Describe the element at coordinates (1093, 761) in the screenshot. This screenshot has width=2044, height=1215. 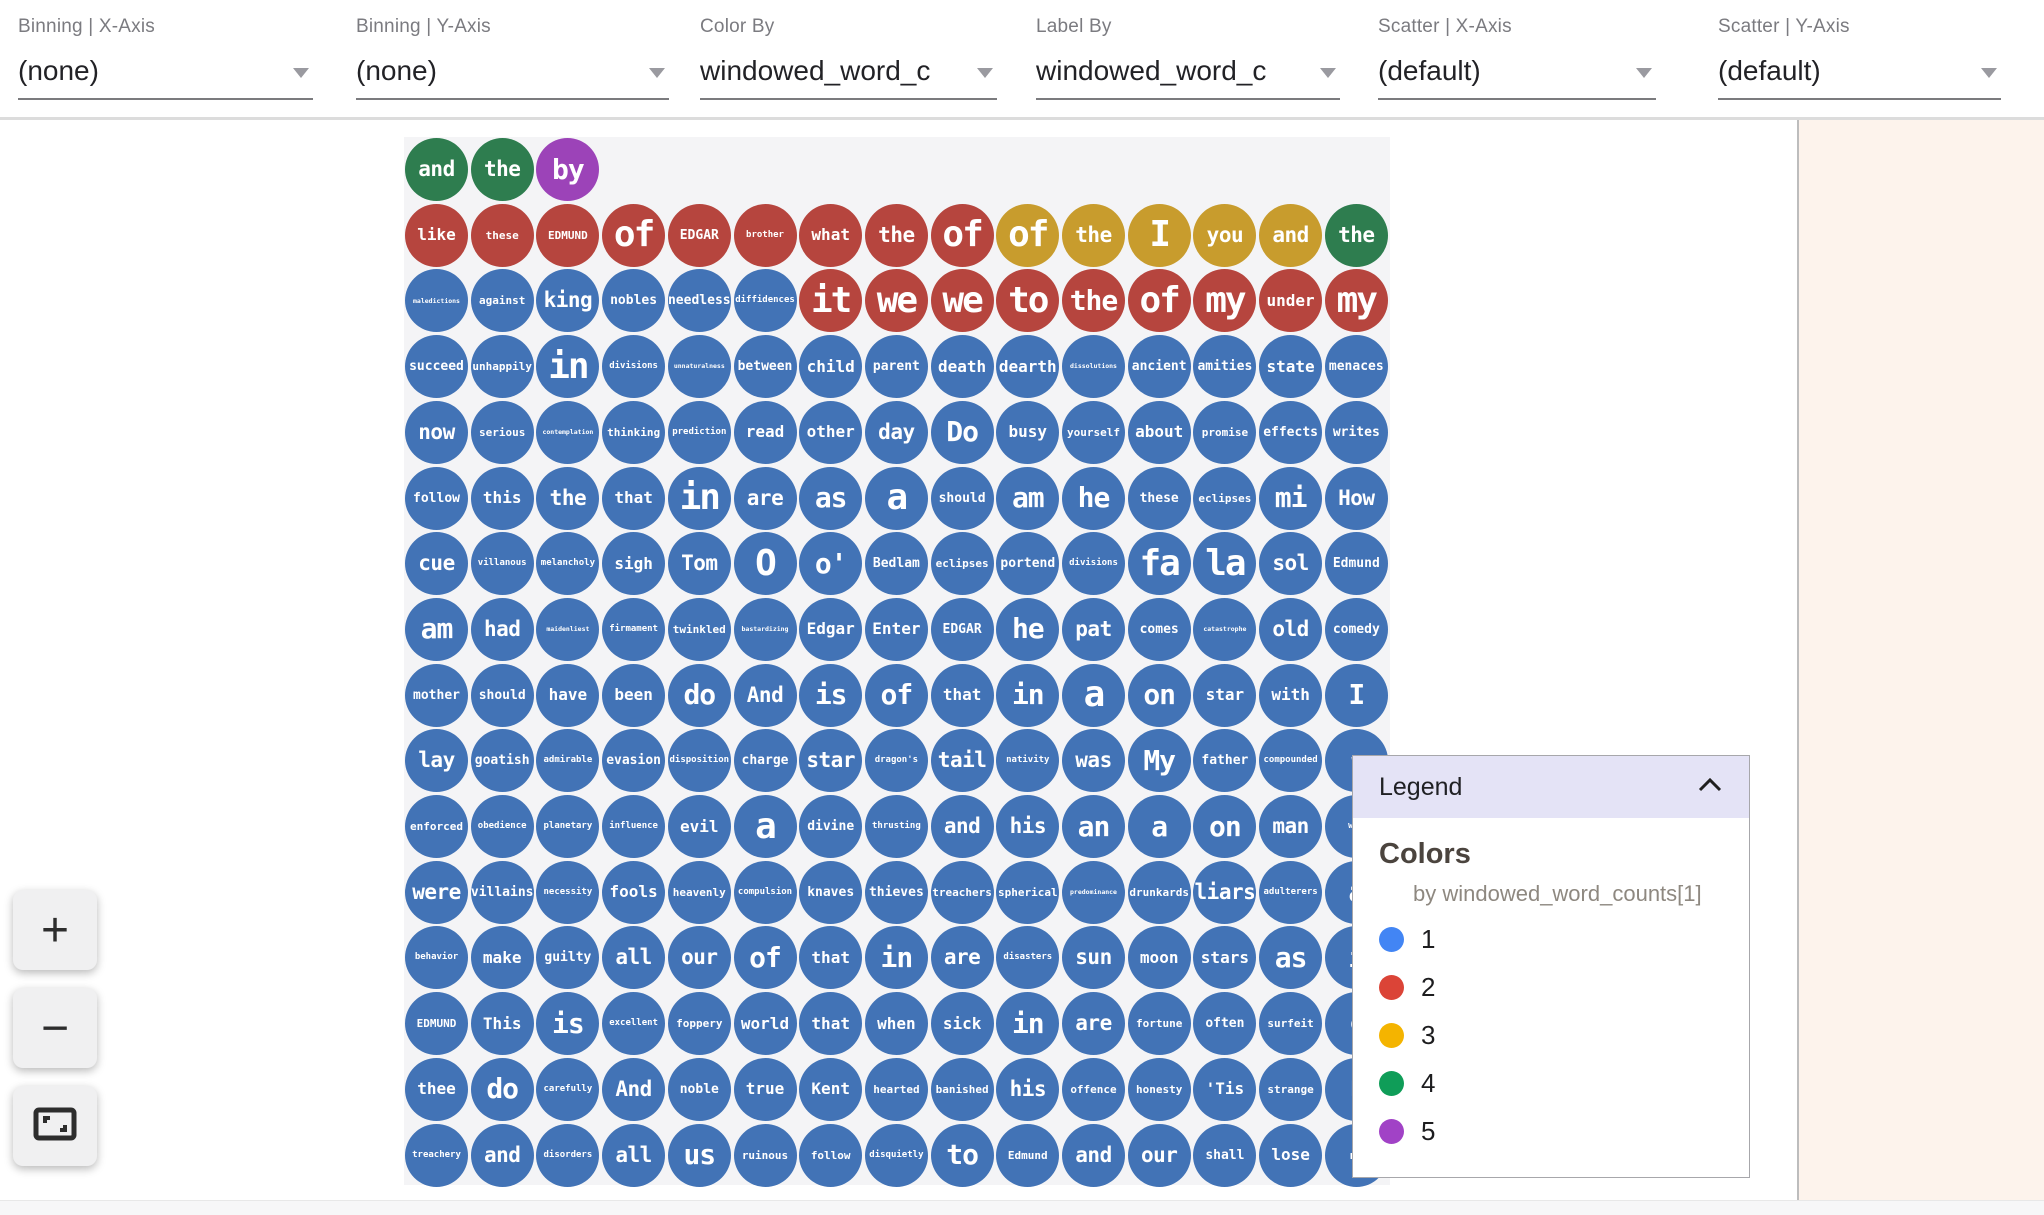
I see `word-bubble: was` at that location.